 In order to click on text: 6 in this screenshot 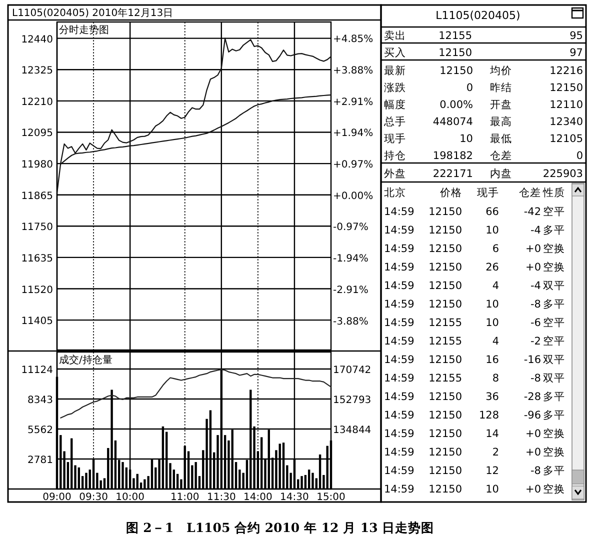, I will do `click(496, 249)`.